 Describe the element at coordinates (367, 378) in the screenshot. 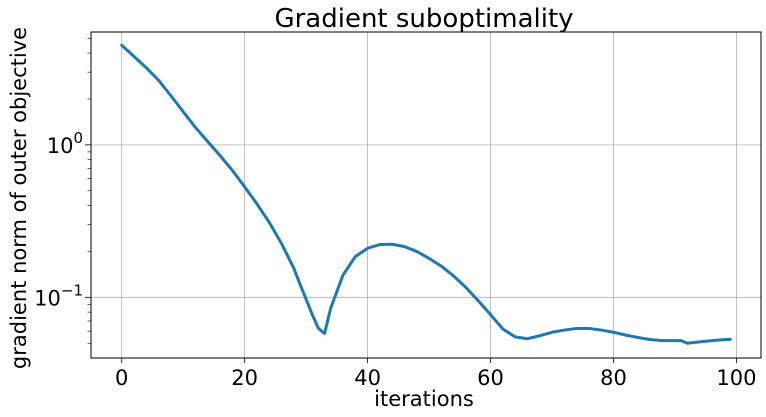

I see `x-tick-label: 40` at that location.